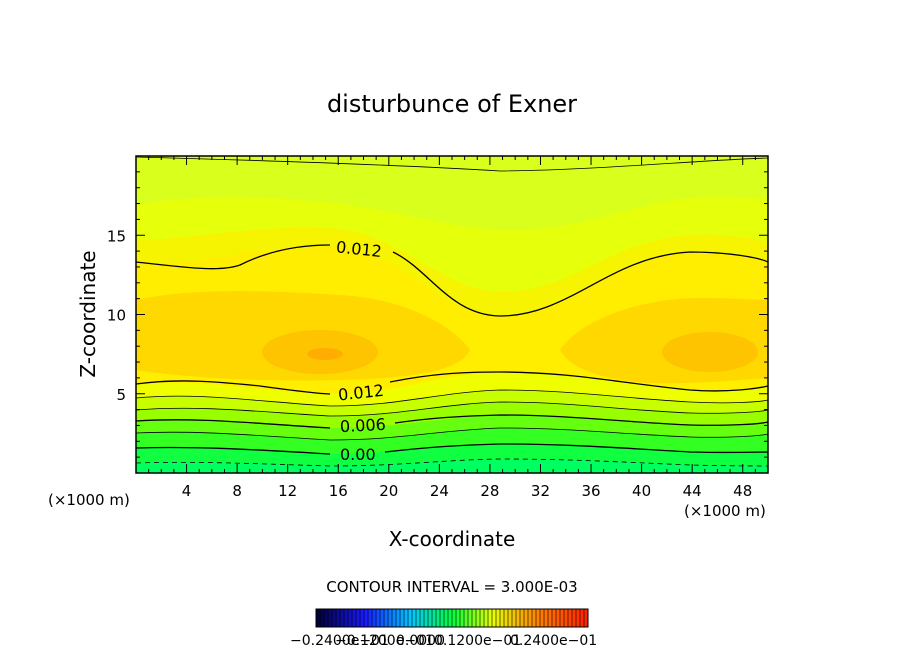 This screenshot has width=904, height=654. I want to click on contour-label: 0.006, so click(363, 425).